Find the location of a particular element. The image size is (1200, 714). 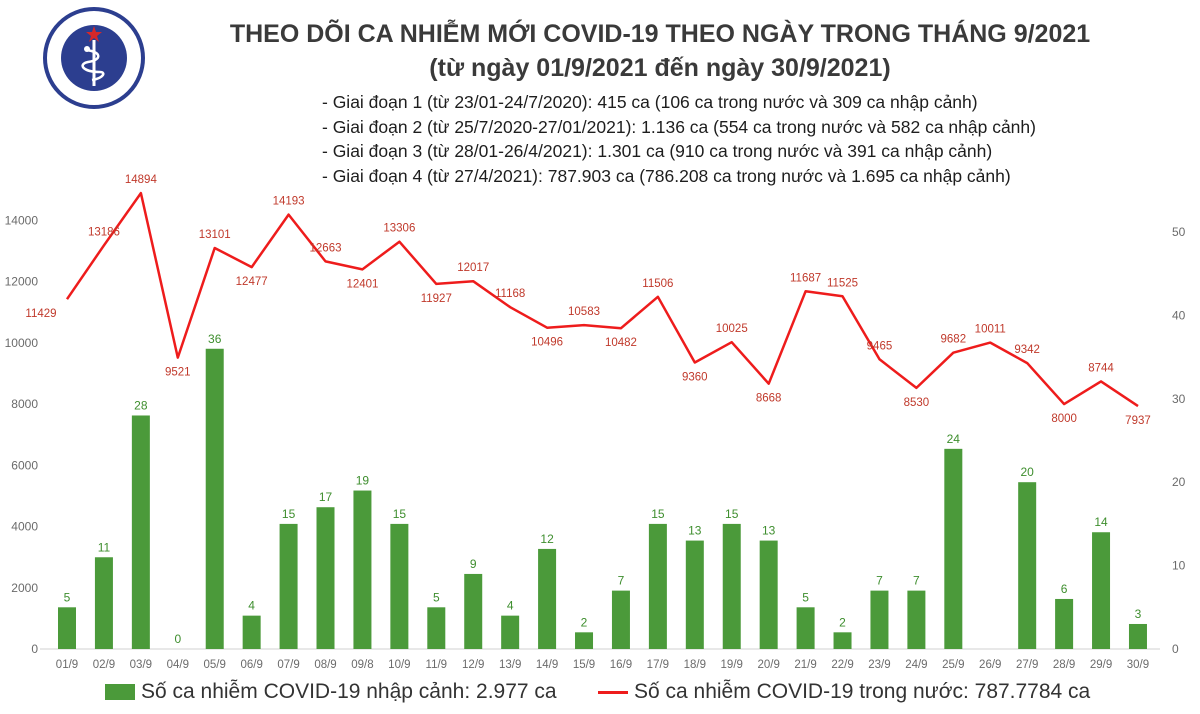

x-tick-label: 25/9 is located at coordinates (953, 665).